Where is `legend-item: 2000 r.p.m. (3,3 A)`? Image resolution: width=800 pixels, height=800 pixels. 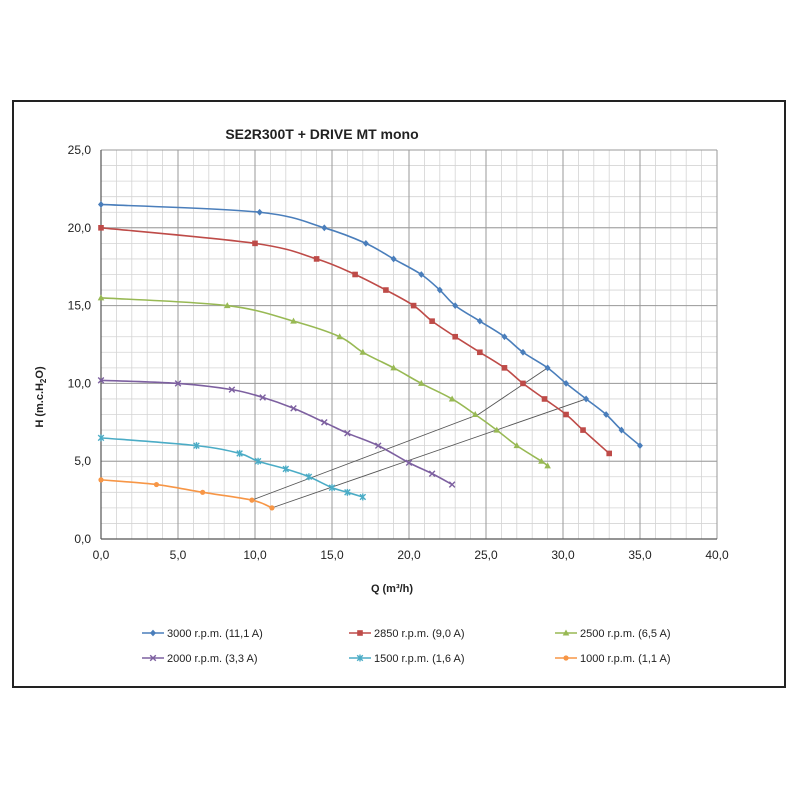
legend-item: 2000 r.p.m. (3,3 A) is located at coordinates (200, 659).